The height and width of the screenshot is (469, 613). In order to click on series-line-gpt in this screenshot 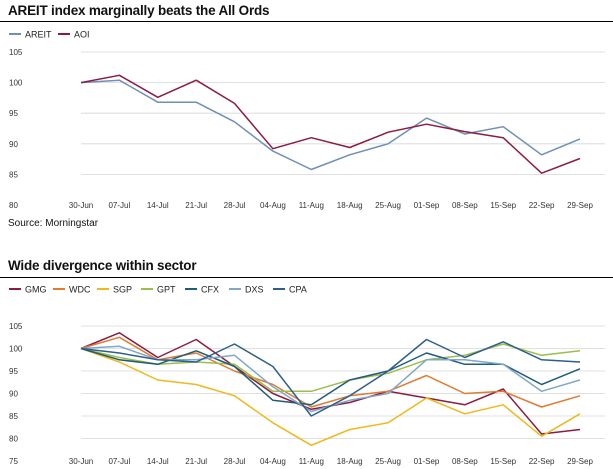, I will do `click(330, 368)`.